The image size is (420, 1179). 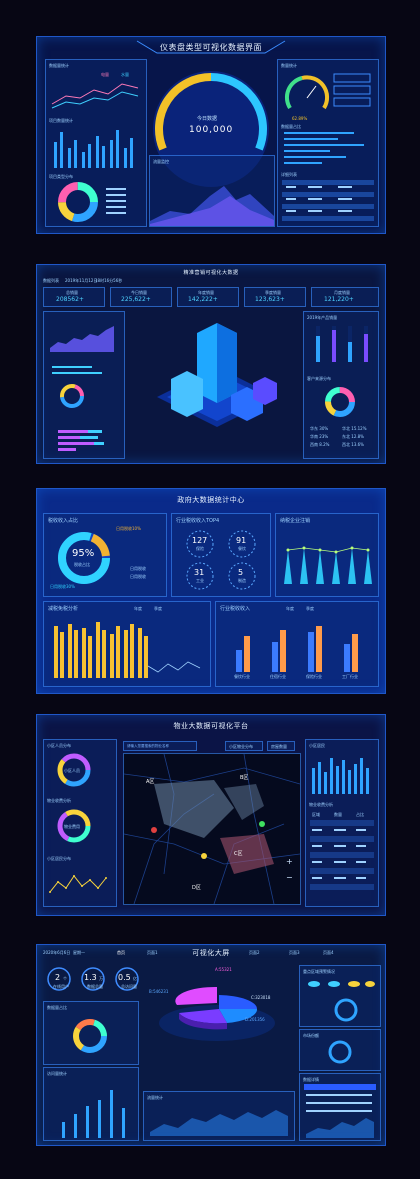 I want to click on detail-table, so click(x=340, y=1111).